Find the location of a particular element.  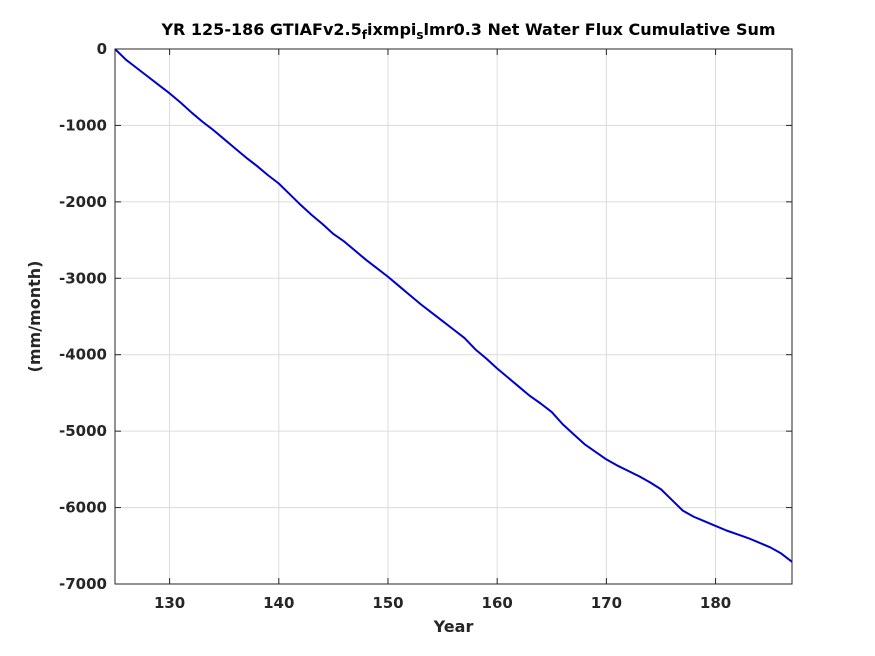

y-tick-label: -2000 is located at coordinates (83, 202).